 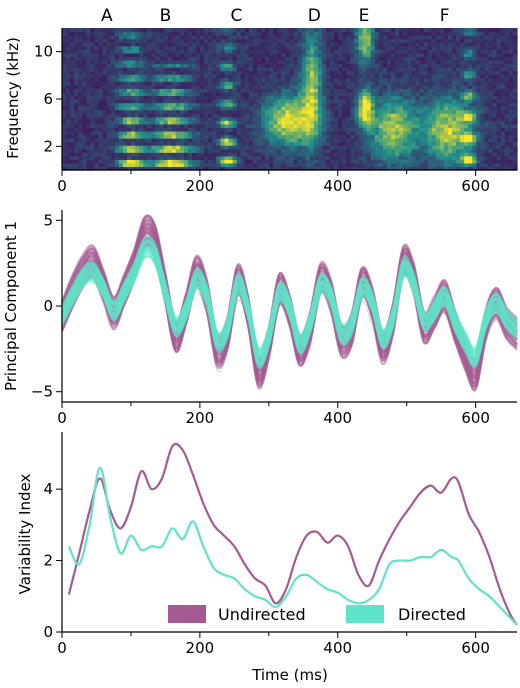 What do you see at coordinates (48, 99) in the screenshot?
I see `spectrogram-y-tick-label: 6` at bounding box center [48, 99].